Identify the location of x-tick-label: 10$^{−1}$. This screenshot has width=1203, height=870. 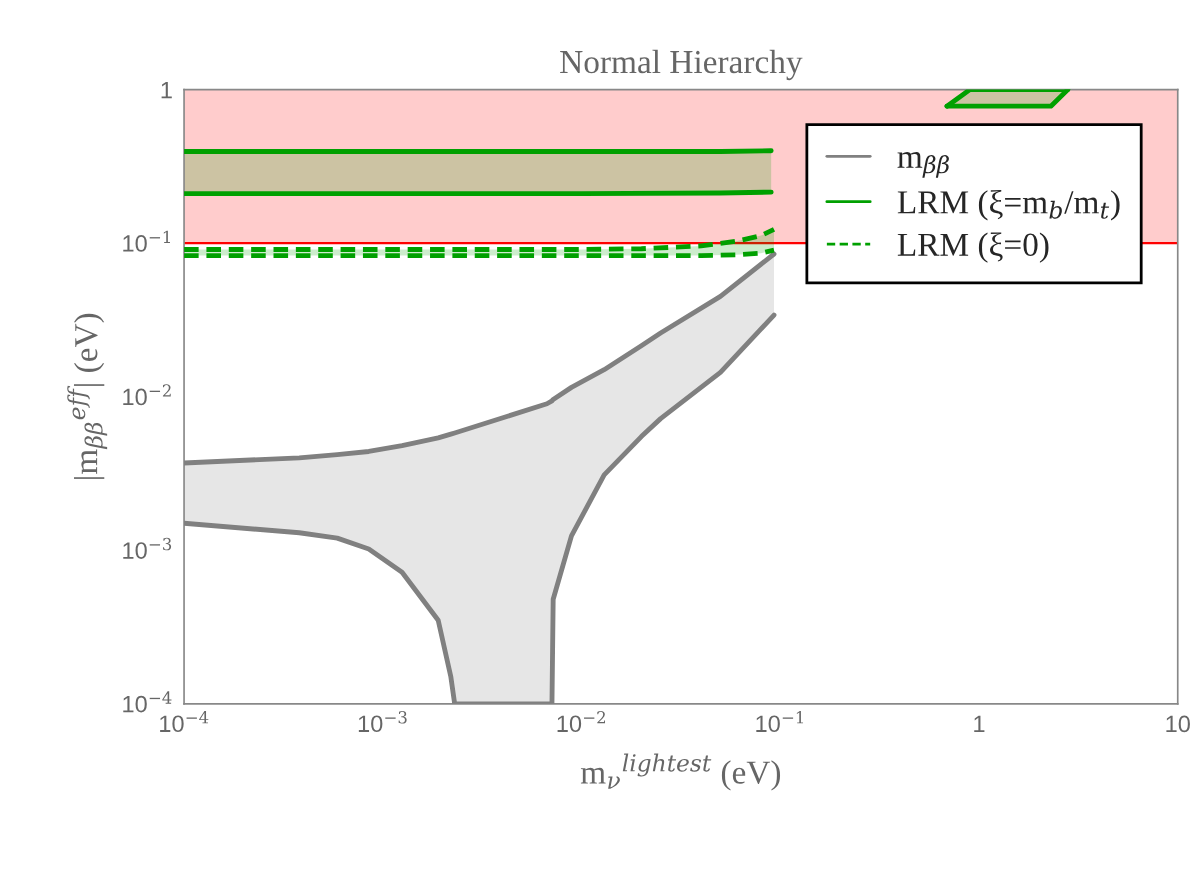
(780, 722).